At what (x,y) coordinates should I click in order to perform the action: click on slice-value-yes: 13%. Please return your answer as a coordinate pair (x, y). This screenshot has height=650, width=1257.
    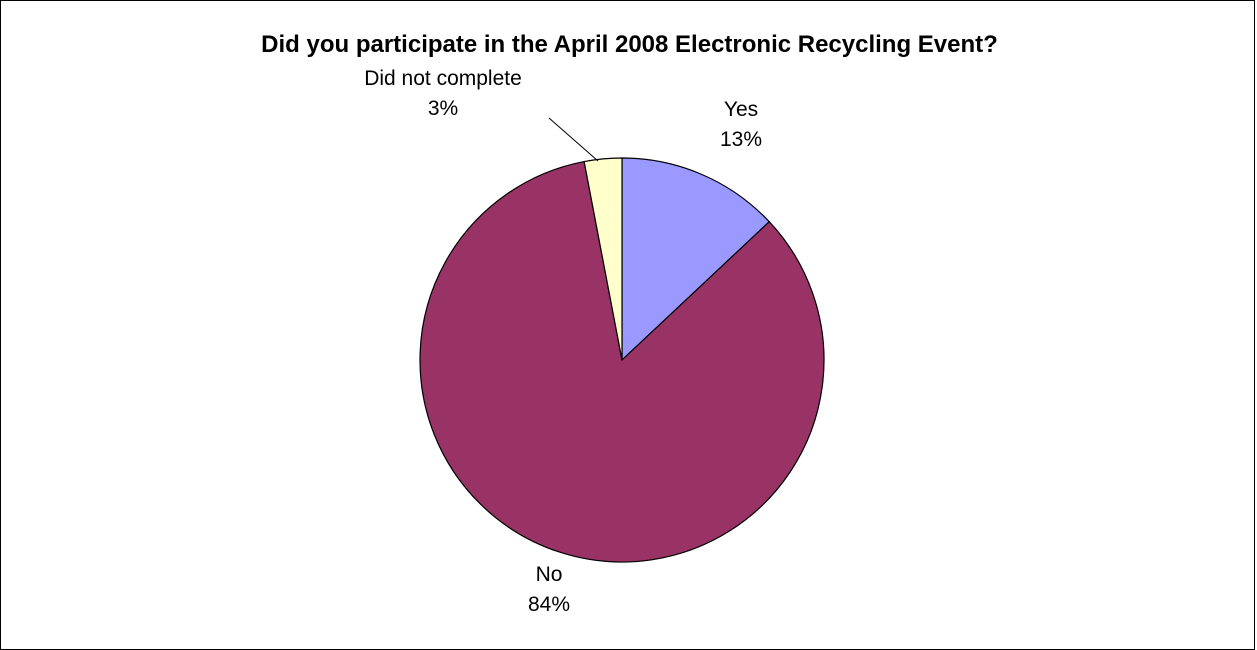
    Looking at the image, I should click on (741, 139).